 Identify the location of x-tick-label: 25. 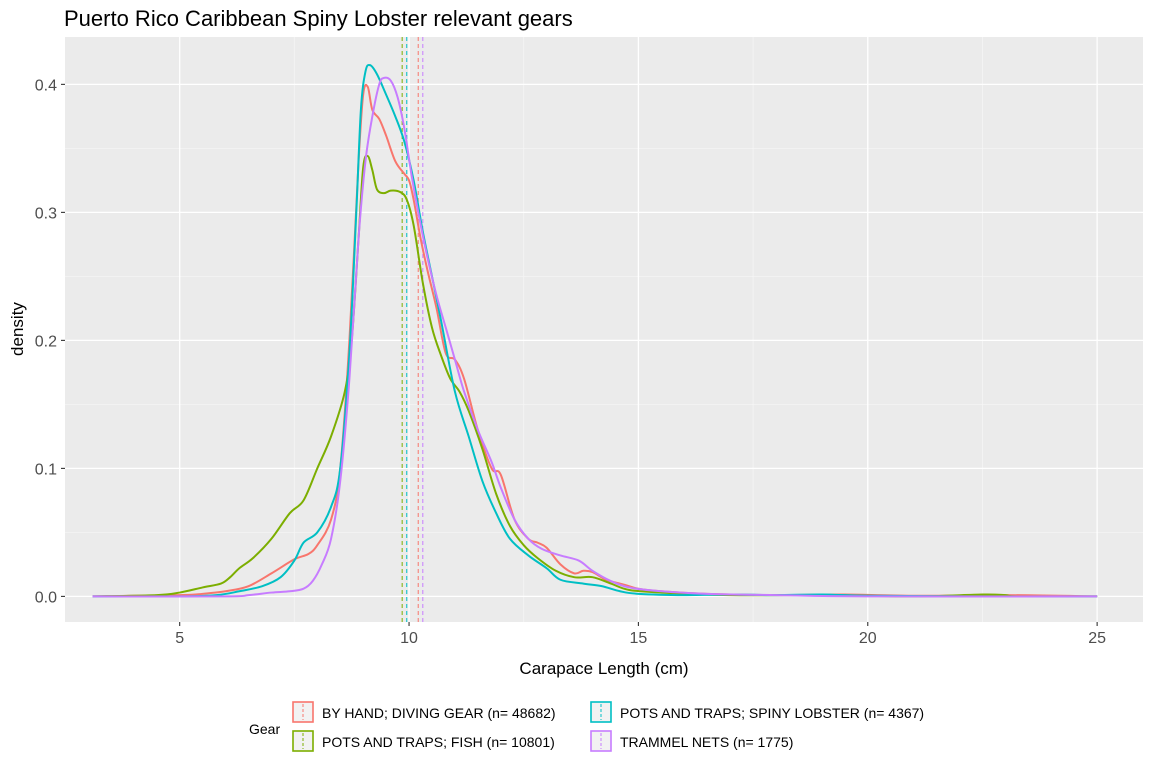
(1097, 638).